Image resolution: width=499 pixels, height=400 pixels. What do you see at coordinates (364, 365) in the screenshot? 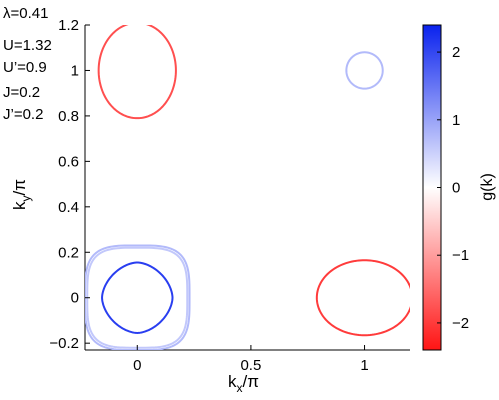
I see `x-tick-label: 1` at bounding box center [364, 365].